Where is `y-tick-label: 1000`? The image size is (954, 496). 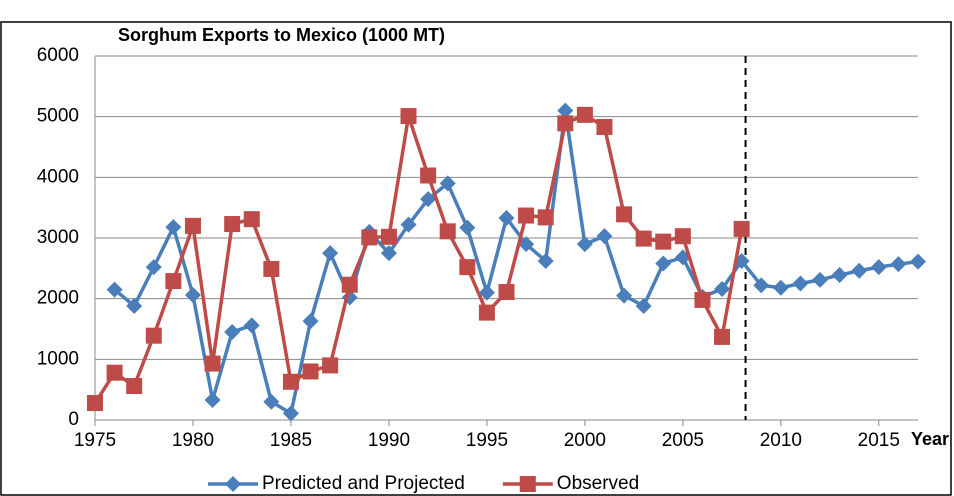
y-tick-label: 1000 is located at coordinates (58, 358).